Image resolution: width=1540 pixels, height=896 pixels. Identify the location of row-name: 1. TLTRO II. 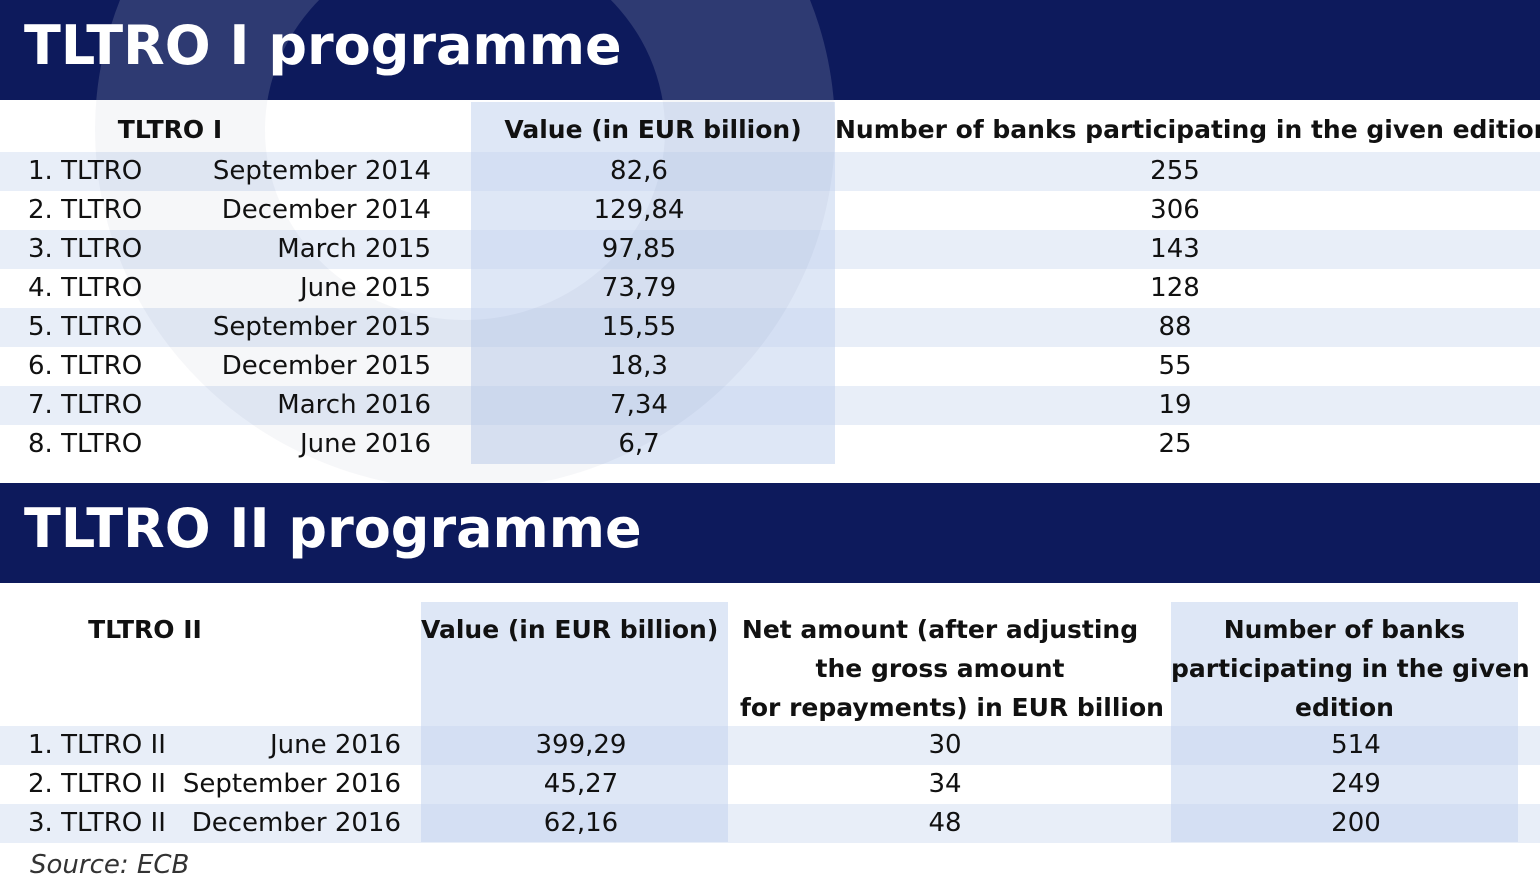
(97, 745).